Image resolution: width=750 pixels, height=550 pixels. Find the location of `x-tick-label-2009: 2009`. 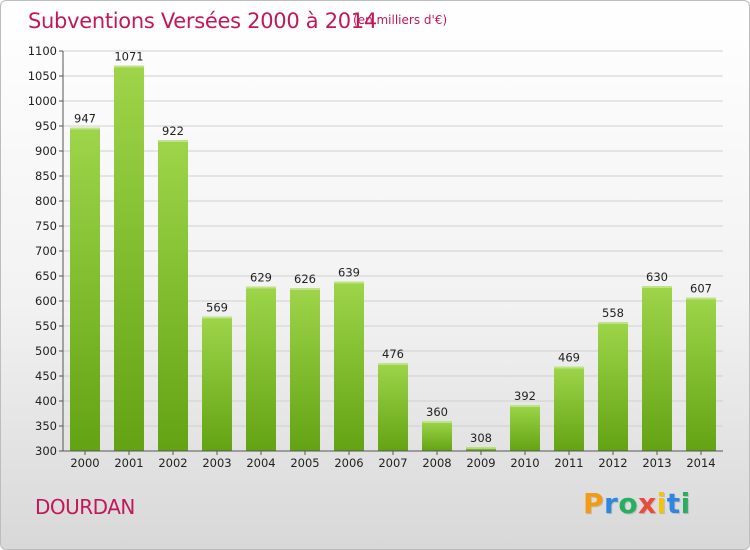

x-tick-label-2009: 2009 is located at coordinates (480, 463).